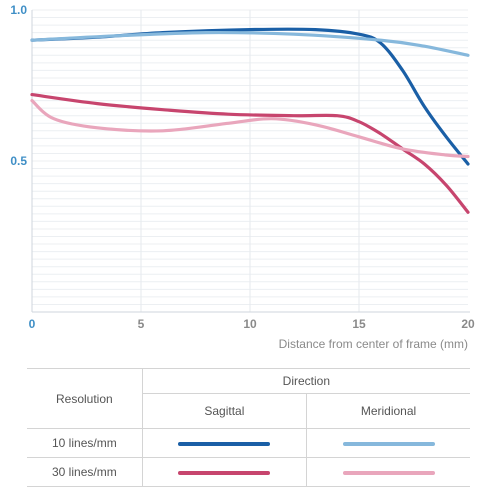 Image resolution: width=480 pixels, height=487 pixels. I want to click on x-tick-label: 10, so click(250, 324).